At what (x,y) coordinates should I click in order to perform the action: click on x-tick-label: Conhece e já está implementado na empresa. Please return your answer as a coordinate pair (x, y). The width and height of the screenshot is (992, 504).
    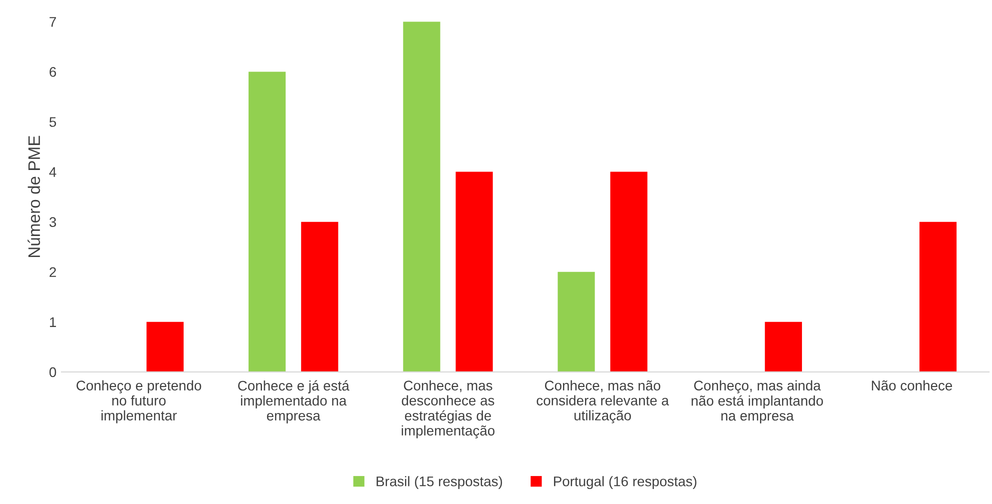
    Looking at the image, I should click on (294, 402).